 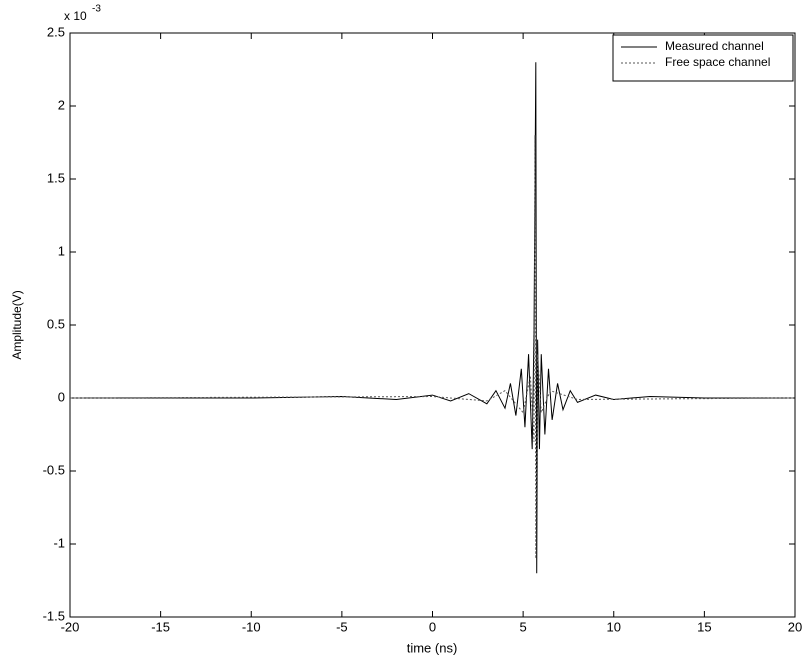 I want to click on y-tick-label: 1, so click(x=61, y=250).